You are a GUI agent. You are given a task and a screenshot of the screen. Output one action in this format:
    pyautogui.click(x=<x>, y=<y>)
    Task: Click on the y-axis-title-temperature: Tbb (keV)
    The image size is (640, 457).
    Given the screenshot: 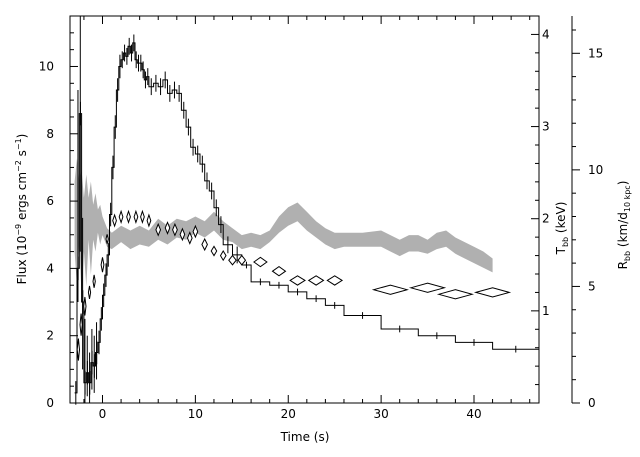 What is the action you would take?
    pyautogui.click(x=562, y=229)
    